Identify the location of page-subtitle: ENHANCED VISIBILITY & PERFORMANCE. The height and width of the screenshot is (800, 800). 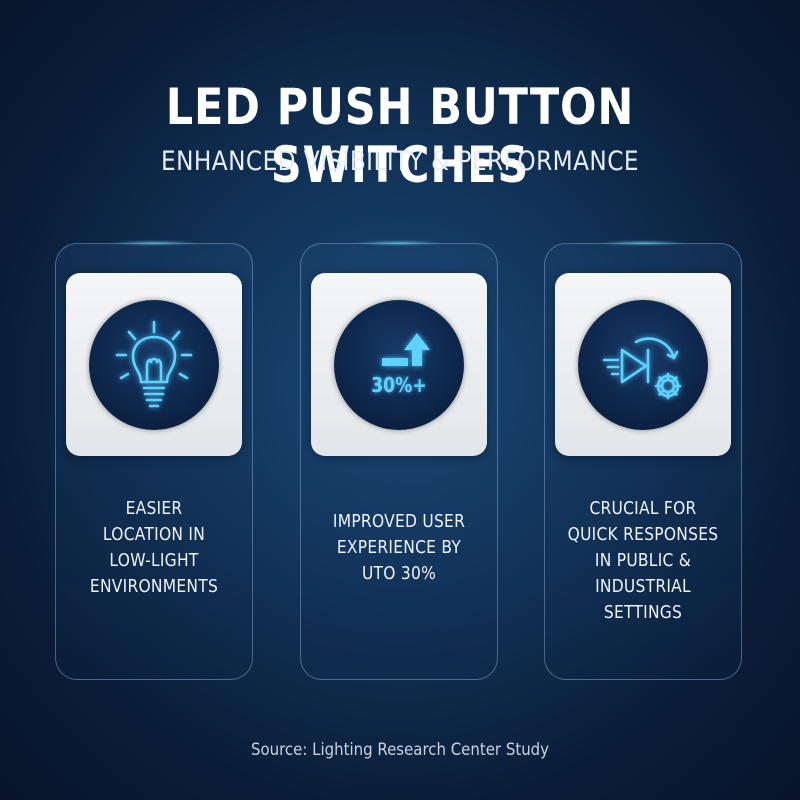
(400, 161).